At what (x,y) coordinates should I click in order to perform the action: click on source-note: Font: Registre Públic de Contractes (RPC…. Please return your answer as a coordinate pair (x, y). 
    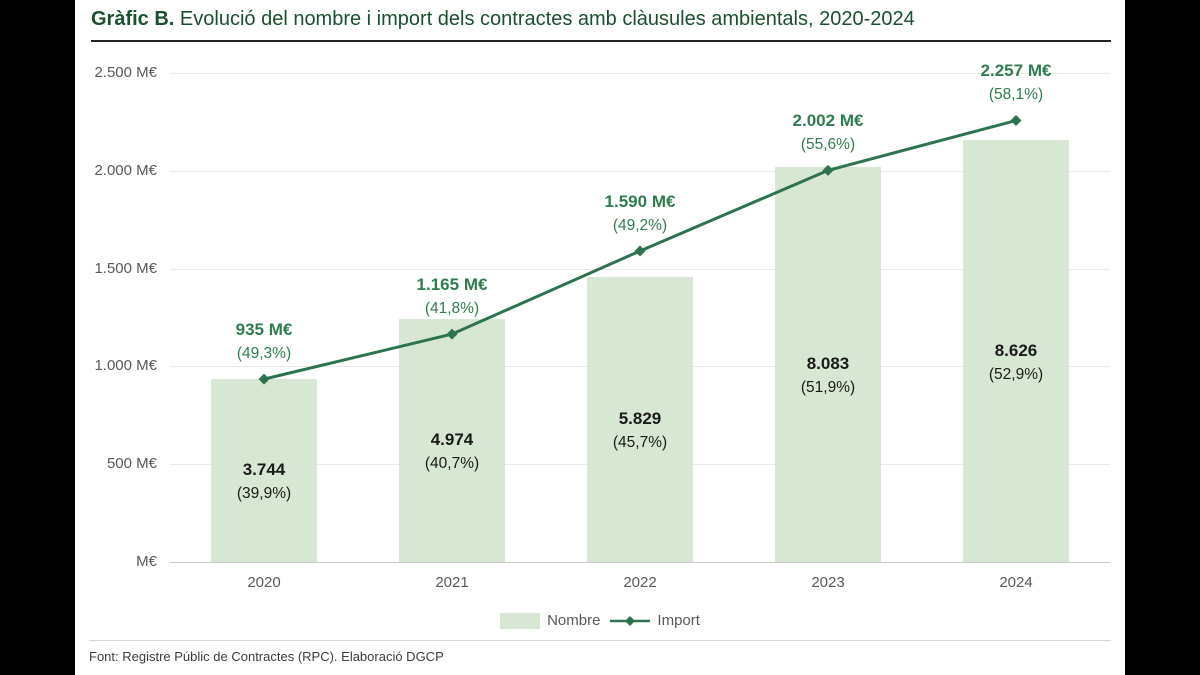
    Looking at the image, I should click on (600, 652).